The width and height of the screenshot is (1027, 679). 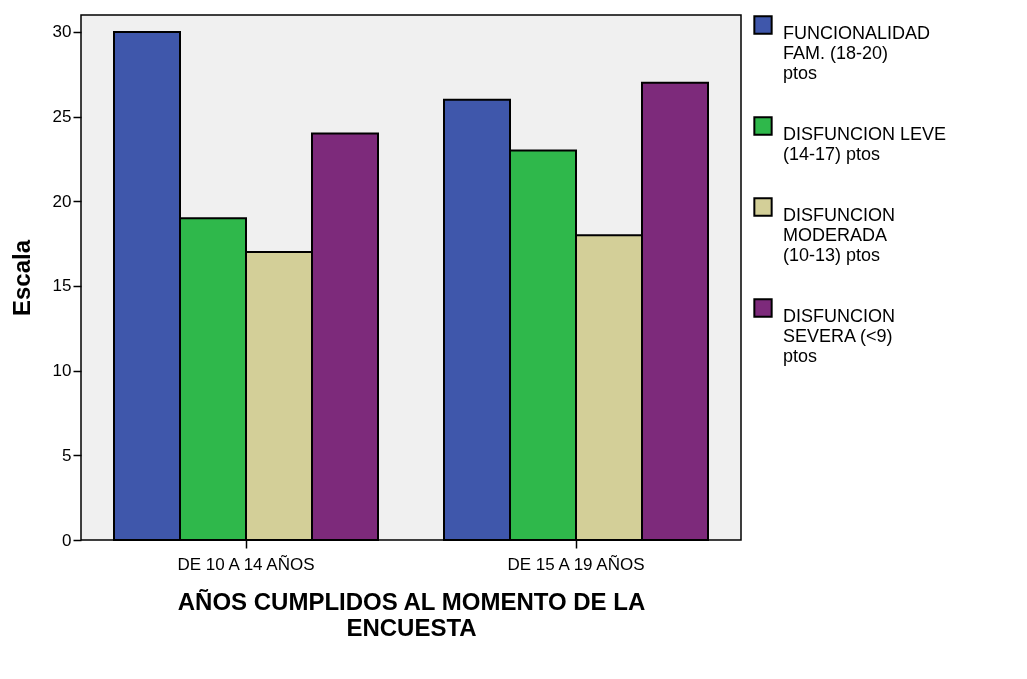 I want to click on x-tick-label: DE 10 A 14 AÑOS, so click(x=246, y=564).